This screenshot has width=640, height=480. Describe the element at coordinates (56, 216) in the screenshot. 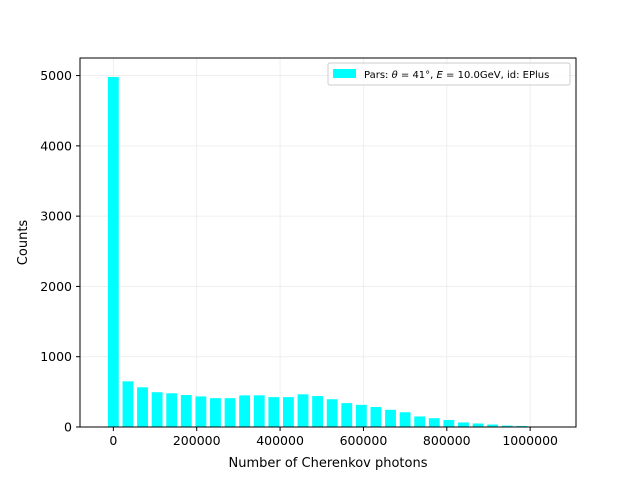

I see `y-tick-label: 3000` at that location.